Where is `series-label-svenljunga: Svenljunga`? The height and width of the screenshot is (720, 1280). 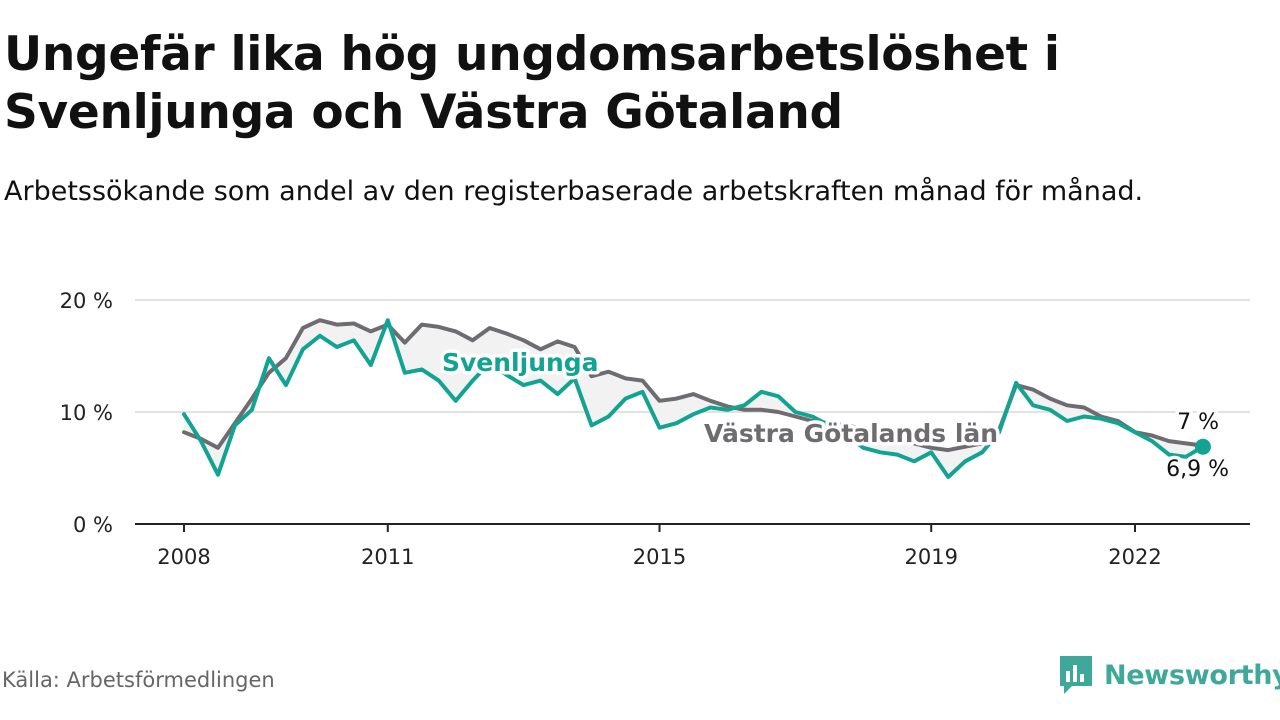 series-label-svenljunga: Svenljunga is located at coordinates (520, 362).